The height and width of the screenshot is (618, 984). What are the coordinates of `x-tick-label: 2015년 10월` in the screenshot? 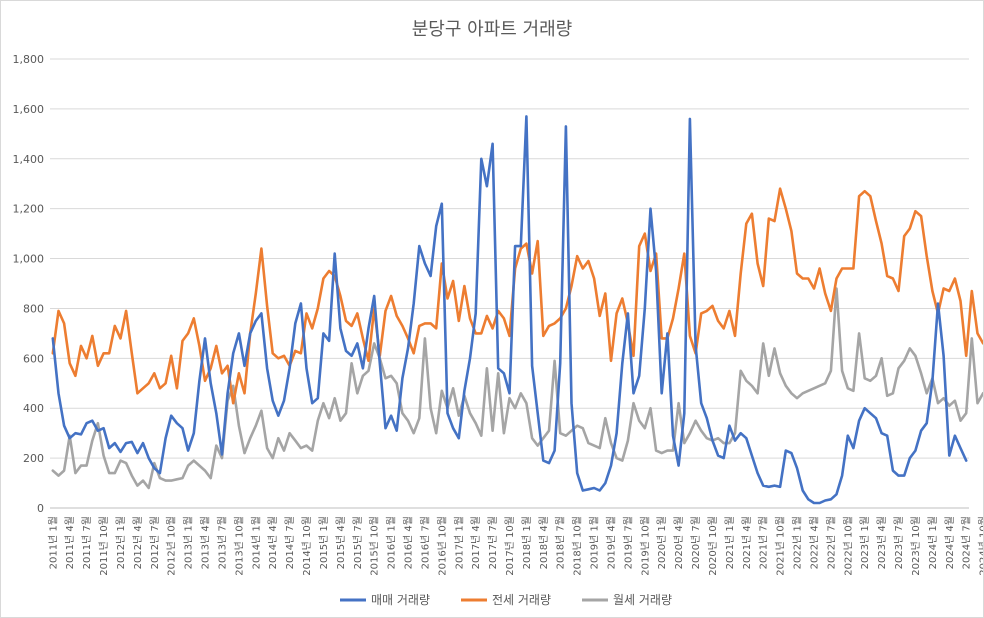 It's located at (375, 546).